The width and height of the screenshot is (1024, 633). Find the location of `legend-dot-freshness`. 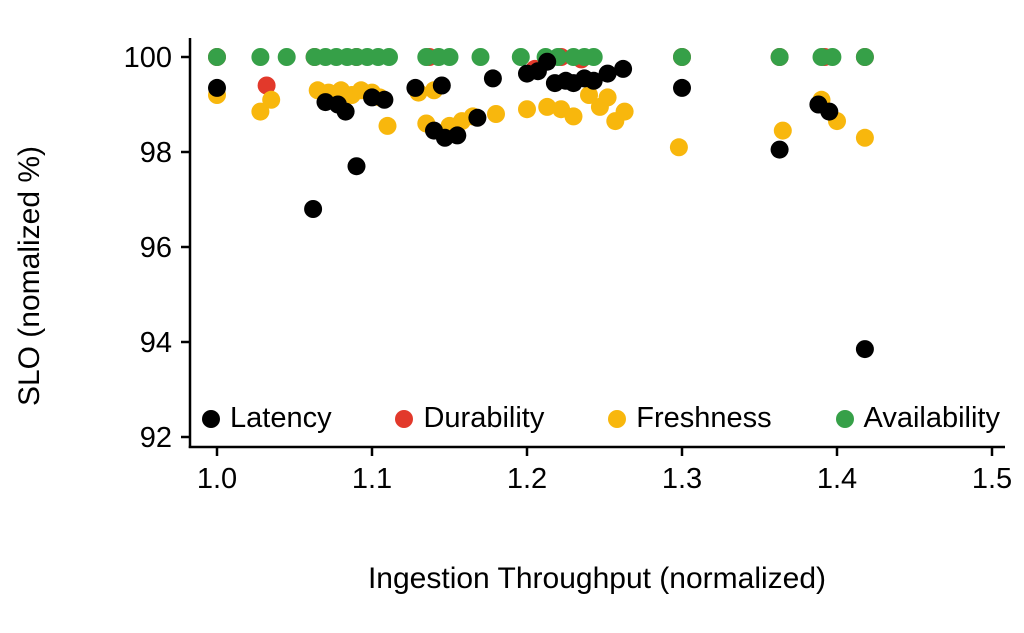

legend-dot-freshness is located at coordinates (617, 418).